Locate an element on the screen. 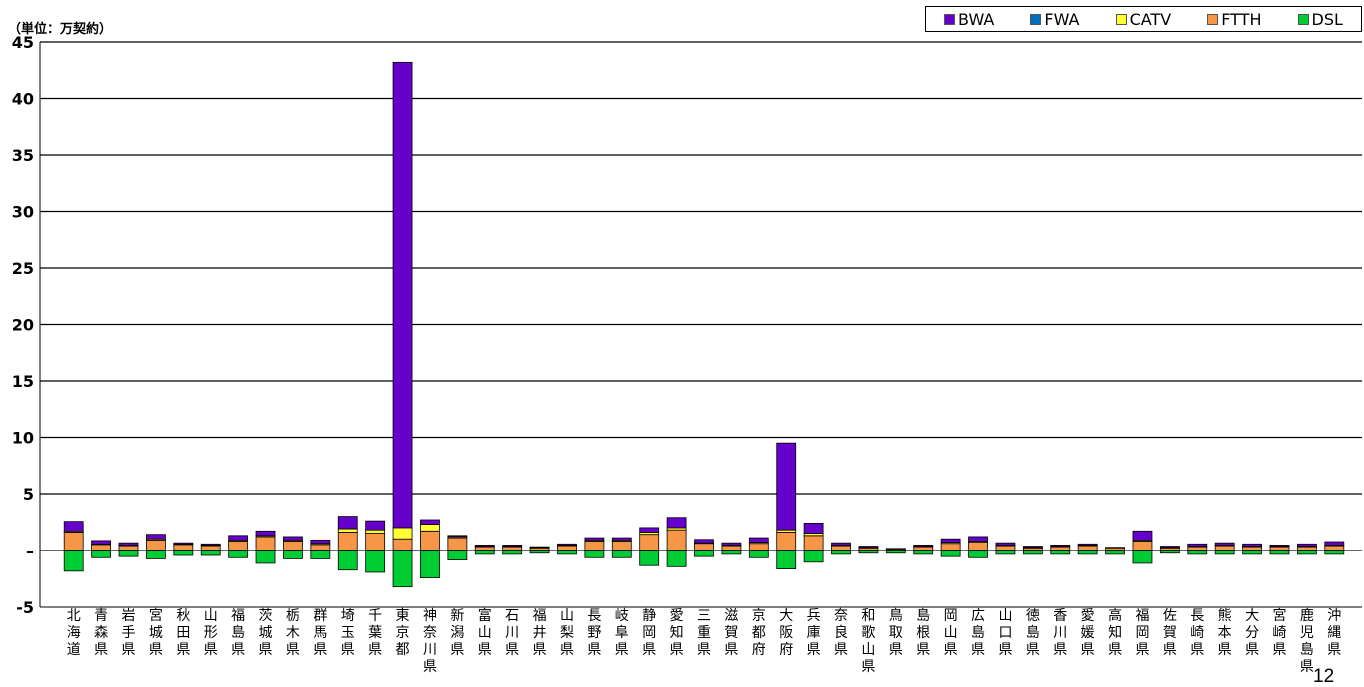  x-tick-label: 青森県 is located at coordinates (101, 633).